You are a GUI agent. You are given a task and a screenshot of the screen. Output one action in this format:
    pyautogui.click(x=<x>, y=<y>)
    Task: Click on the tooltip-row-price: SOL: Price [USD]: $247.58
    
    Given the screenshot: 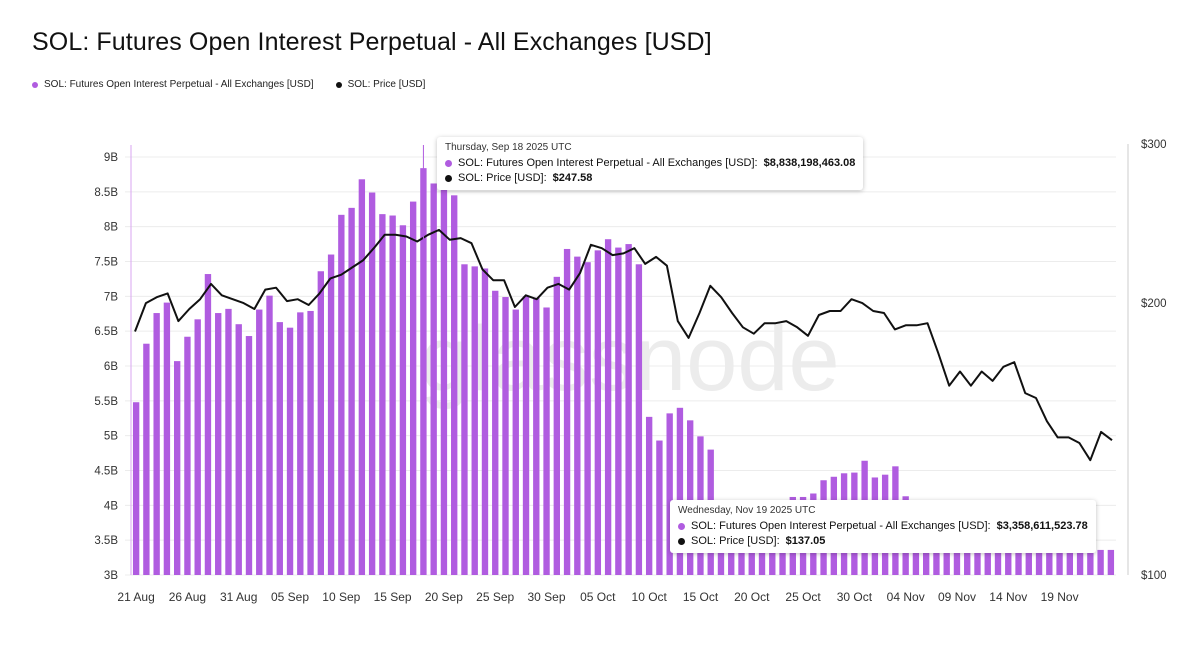 What is the action you would take?
    pyautogui.click(x=650, y=178)
    